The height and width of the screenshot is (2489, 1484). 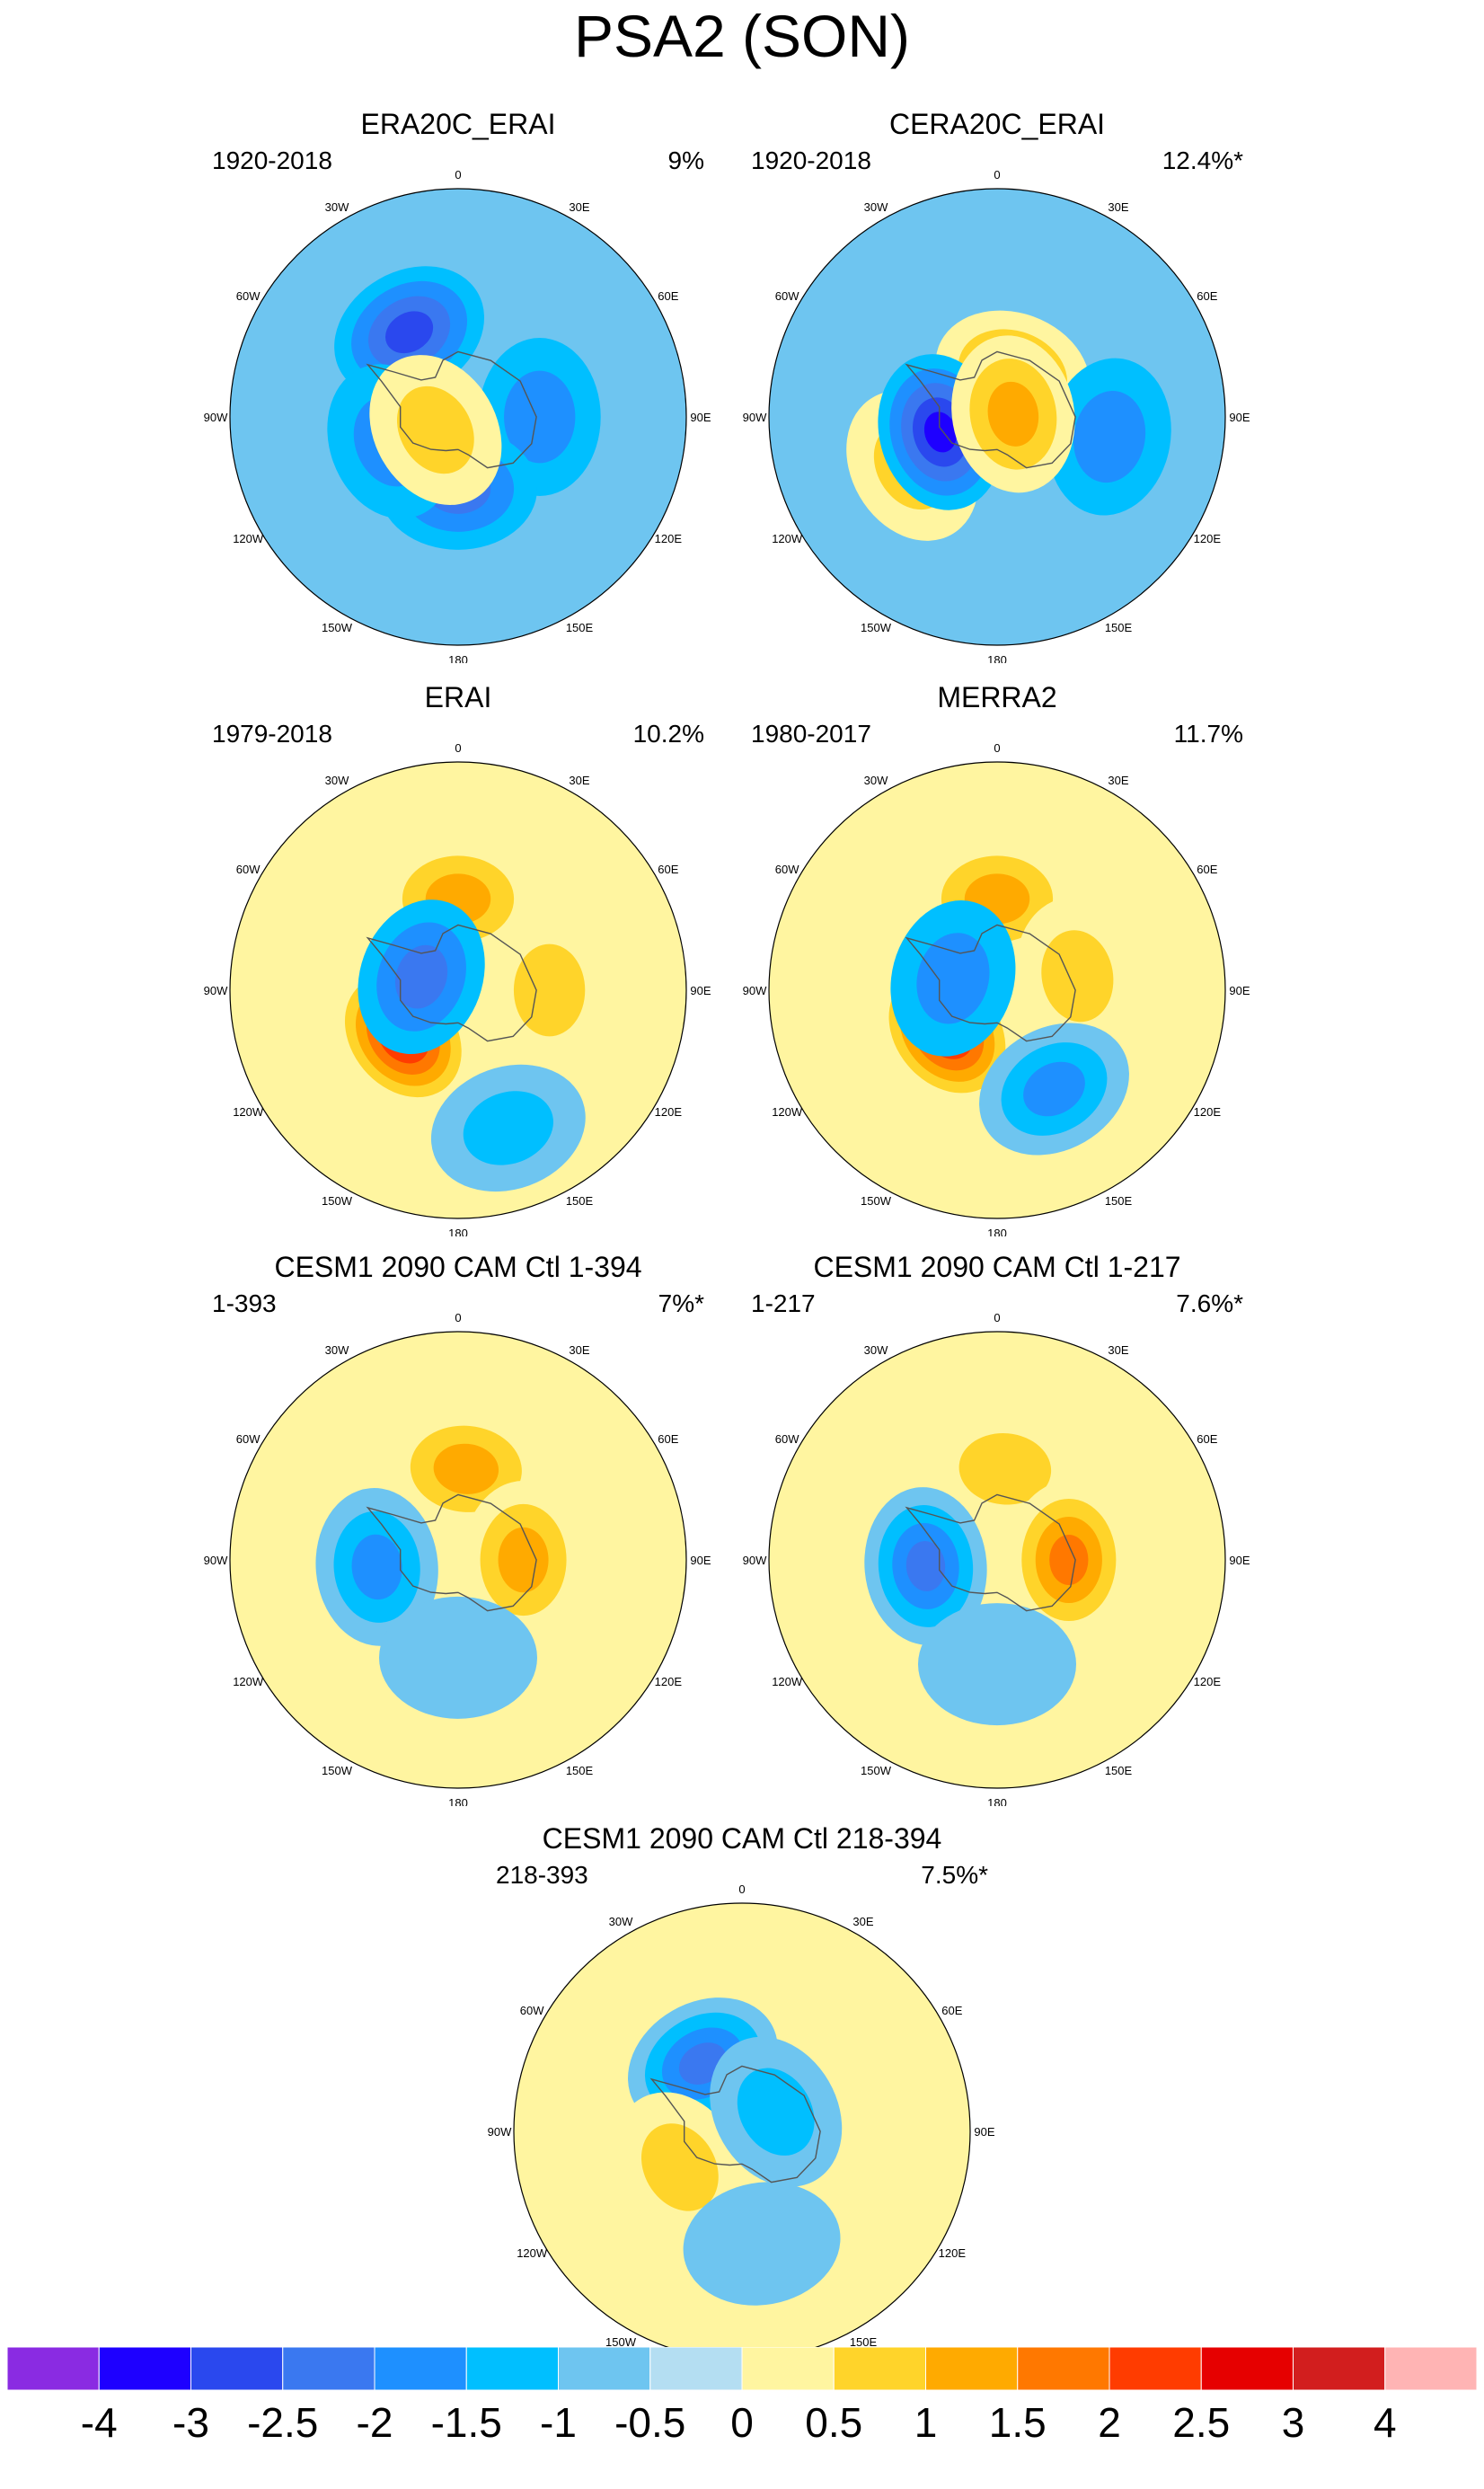 What do you see at coordinates (742, 36) in the screenshot?
I see `figure-title: PSA2 (SON)` at bounding box center [742, 36].